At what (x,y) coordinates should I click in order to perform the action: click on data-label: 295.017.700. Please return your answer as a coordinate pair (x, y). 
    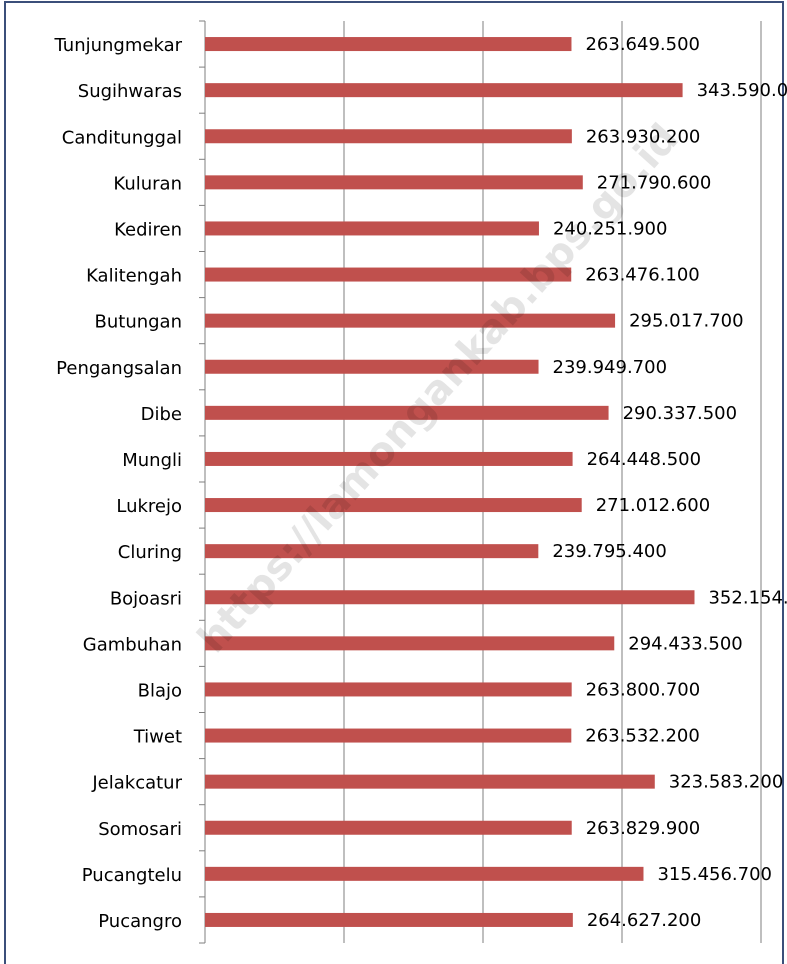
    Looking at the image, I should click on (686, 321).